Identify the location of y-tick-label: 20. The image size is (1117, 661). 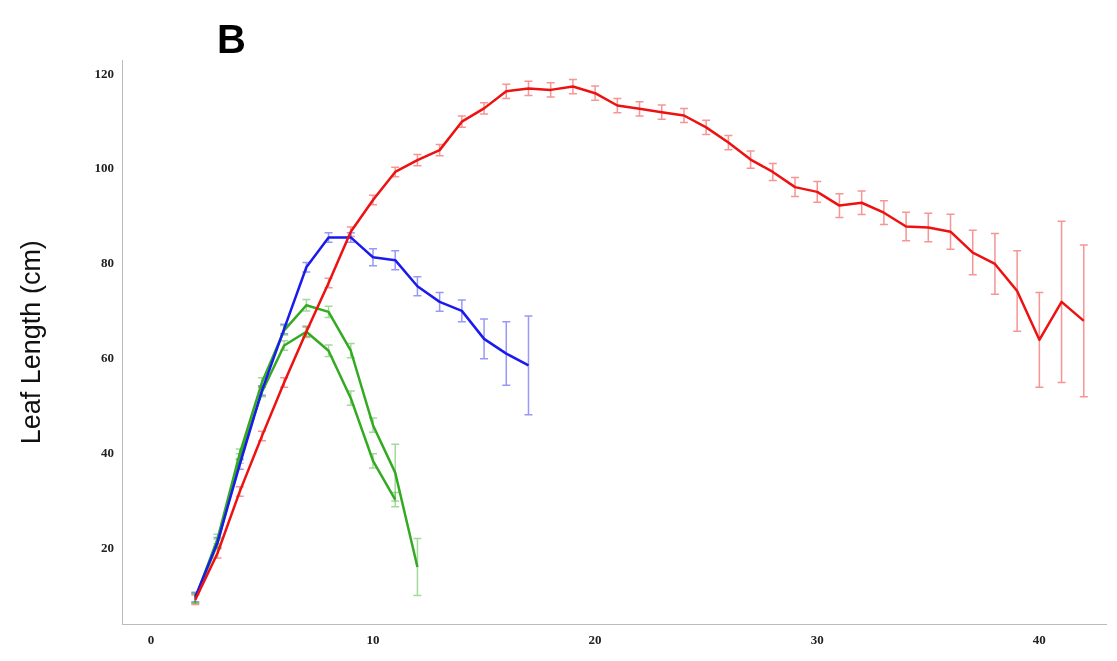
(107, 547).